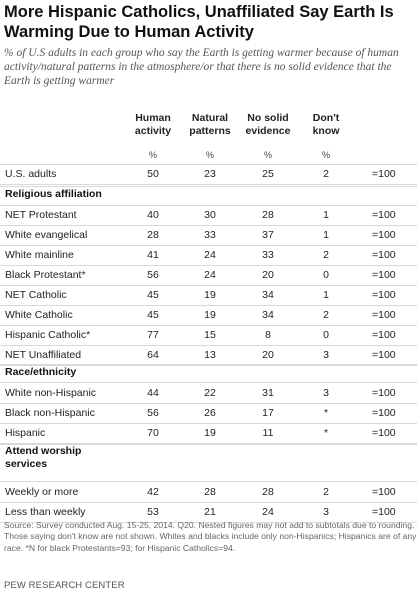 This screenshot has width=420, height=600. What do you see at coordinates (268, 413) in the screenshot?
I see `data-value: 17` at bounding box center [268, 413].